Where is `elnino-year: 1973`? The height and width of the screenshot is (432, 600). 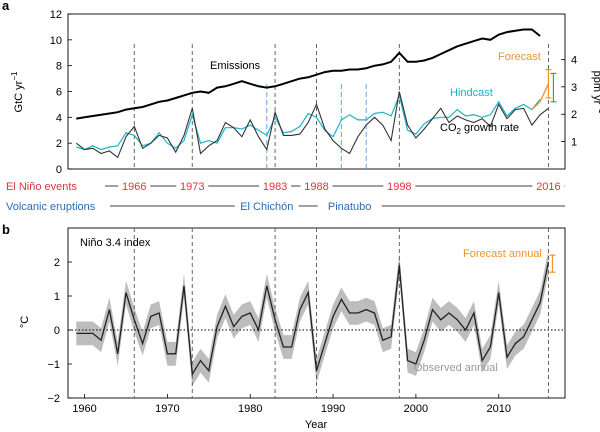 elnino-year: 1973 is located at coordinates (192, 187).